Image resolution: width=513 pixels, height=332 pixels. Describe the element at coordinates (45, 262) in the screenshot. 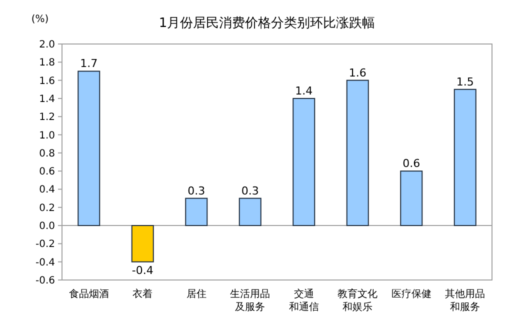

I see `y-tick-label: -0.4` at that location.